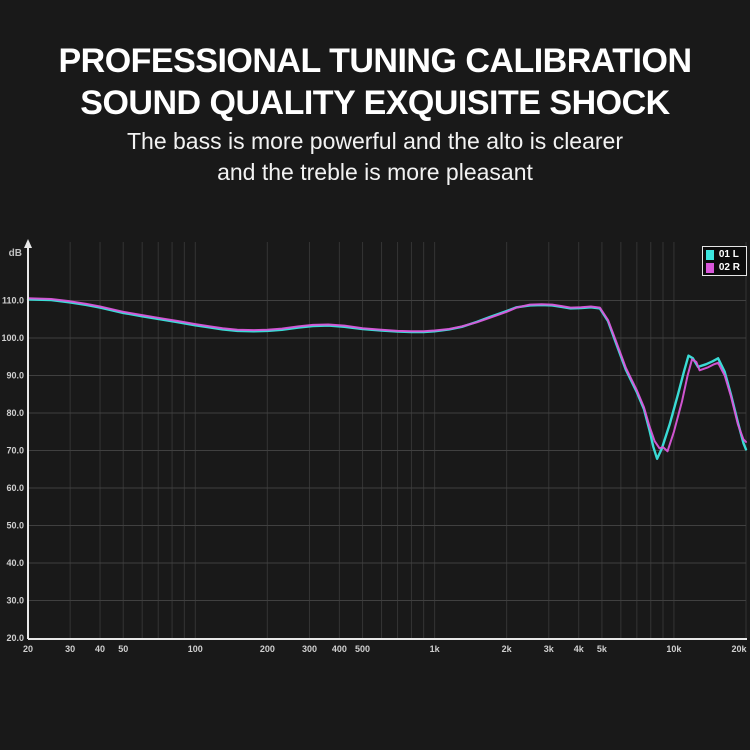 The height and width of the screenshot is (750, 750). Describe the element at coordinates (15, 376) in the screenshot. I see `y-tick-label: 90.0` at that location.